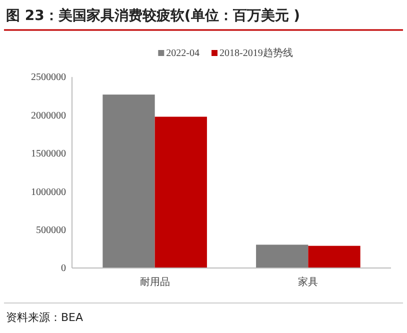  What do you see at coordinates (51, 230) in the screenshot?
I see `y-tick-label: 500000` at bounding box center [51, 230].